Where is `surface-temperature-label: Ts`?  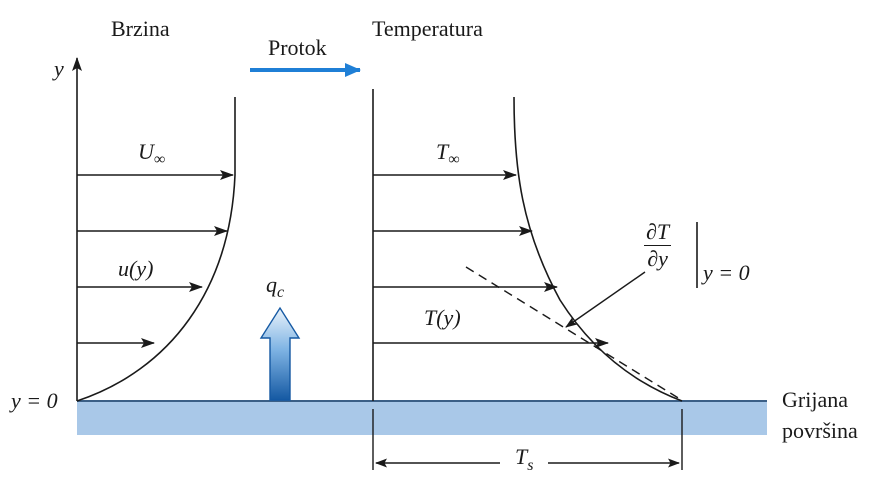
surface-temperature-label: Ts is located at coordinates (524, 459).